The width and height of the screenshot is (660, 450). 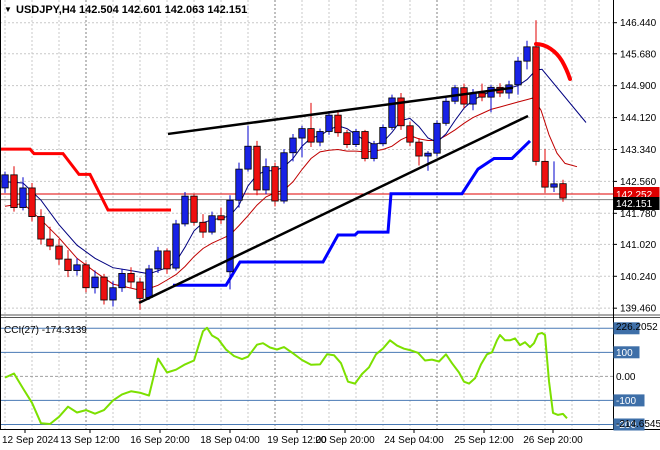 What do you see at coordinates (638, 309) in the screenshot?
I see `price-axis-label: 139.460` at bounding box center [638, 309].